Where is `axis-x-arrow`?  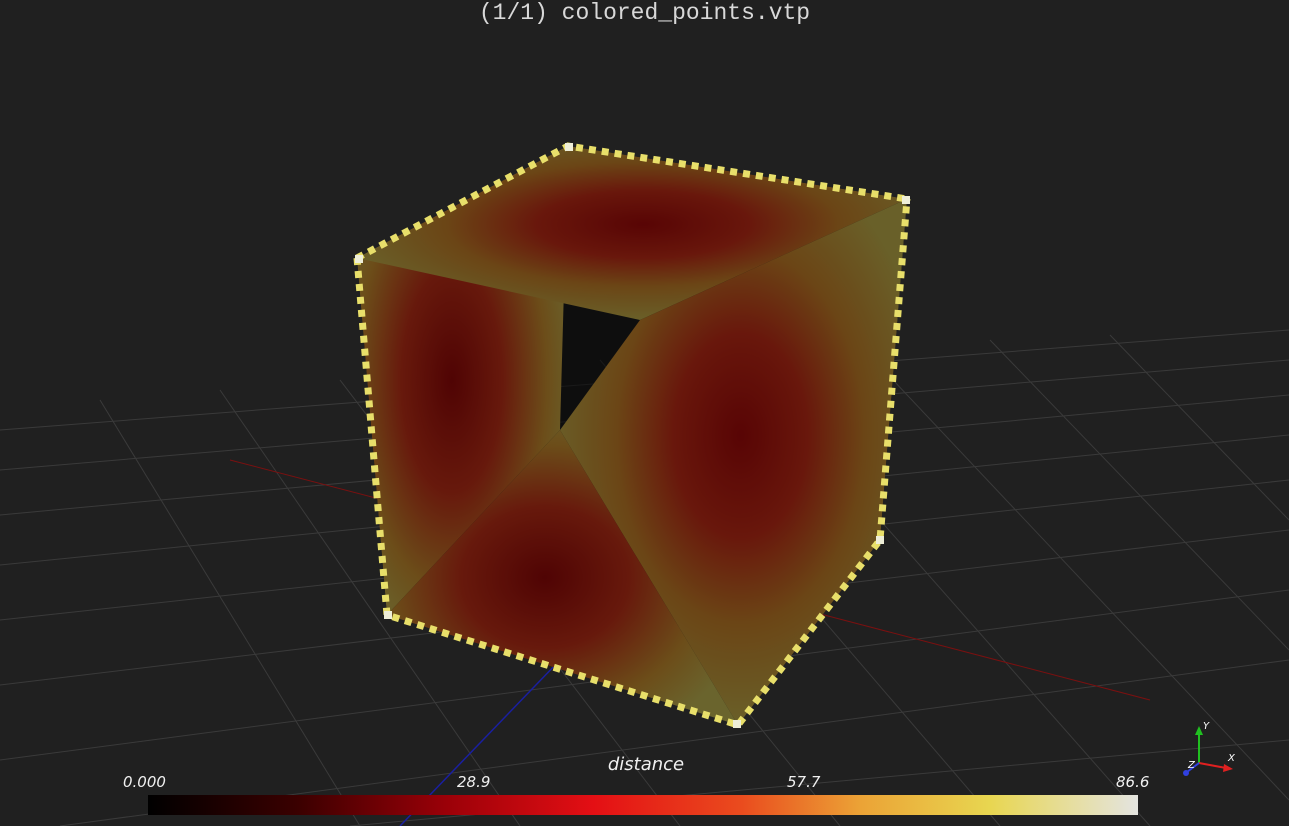 axis-x-arrow is located at coordinates (1212, 765).